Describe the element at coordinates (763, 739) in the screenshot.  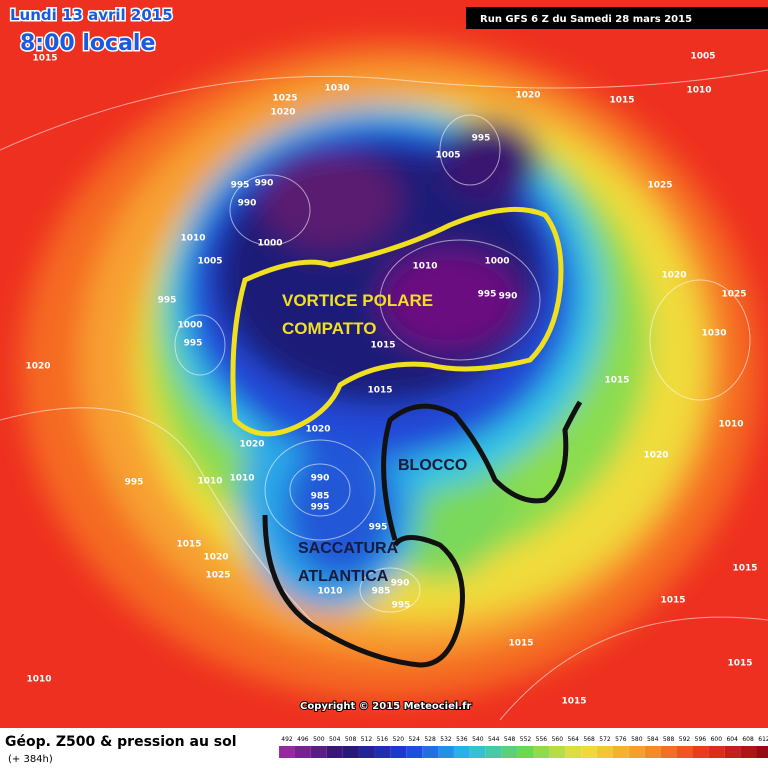
I see `scale-label: 612` at that location.